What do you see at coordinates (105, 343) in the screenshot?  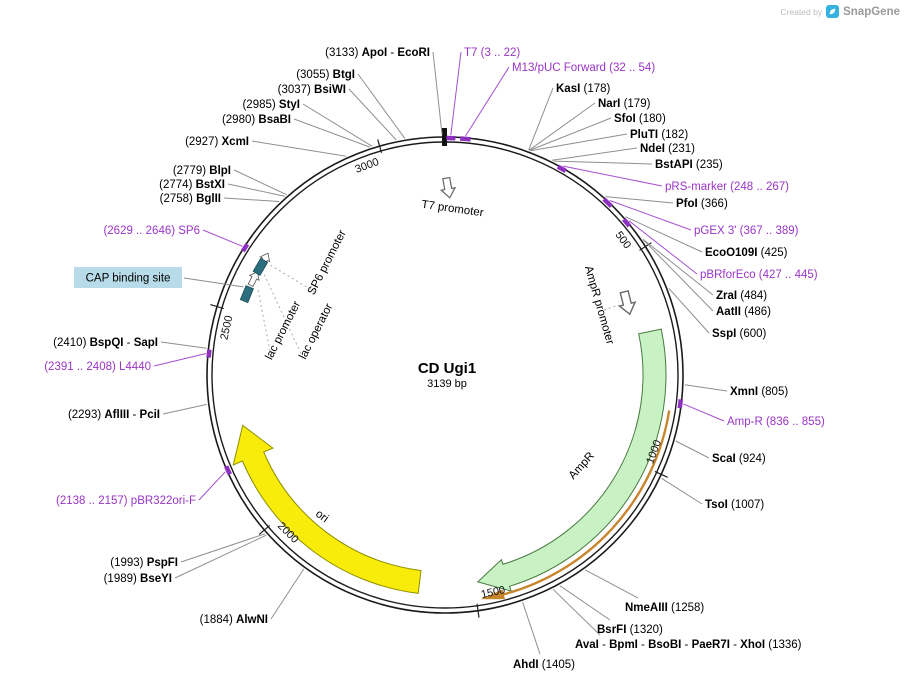 I see `label-bspqi-sapi: (2410) BspQI - SapI` at bounding box center [105, 343].